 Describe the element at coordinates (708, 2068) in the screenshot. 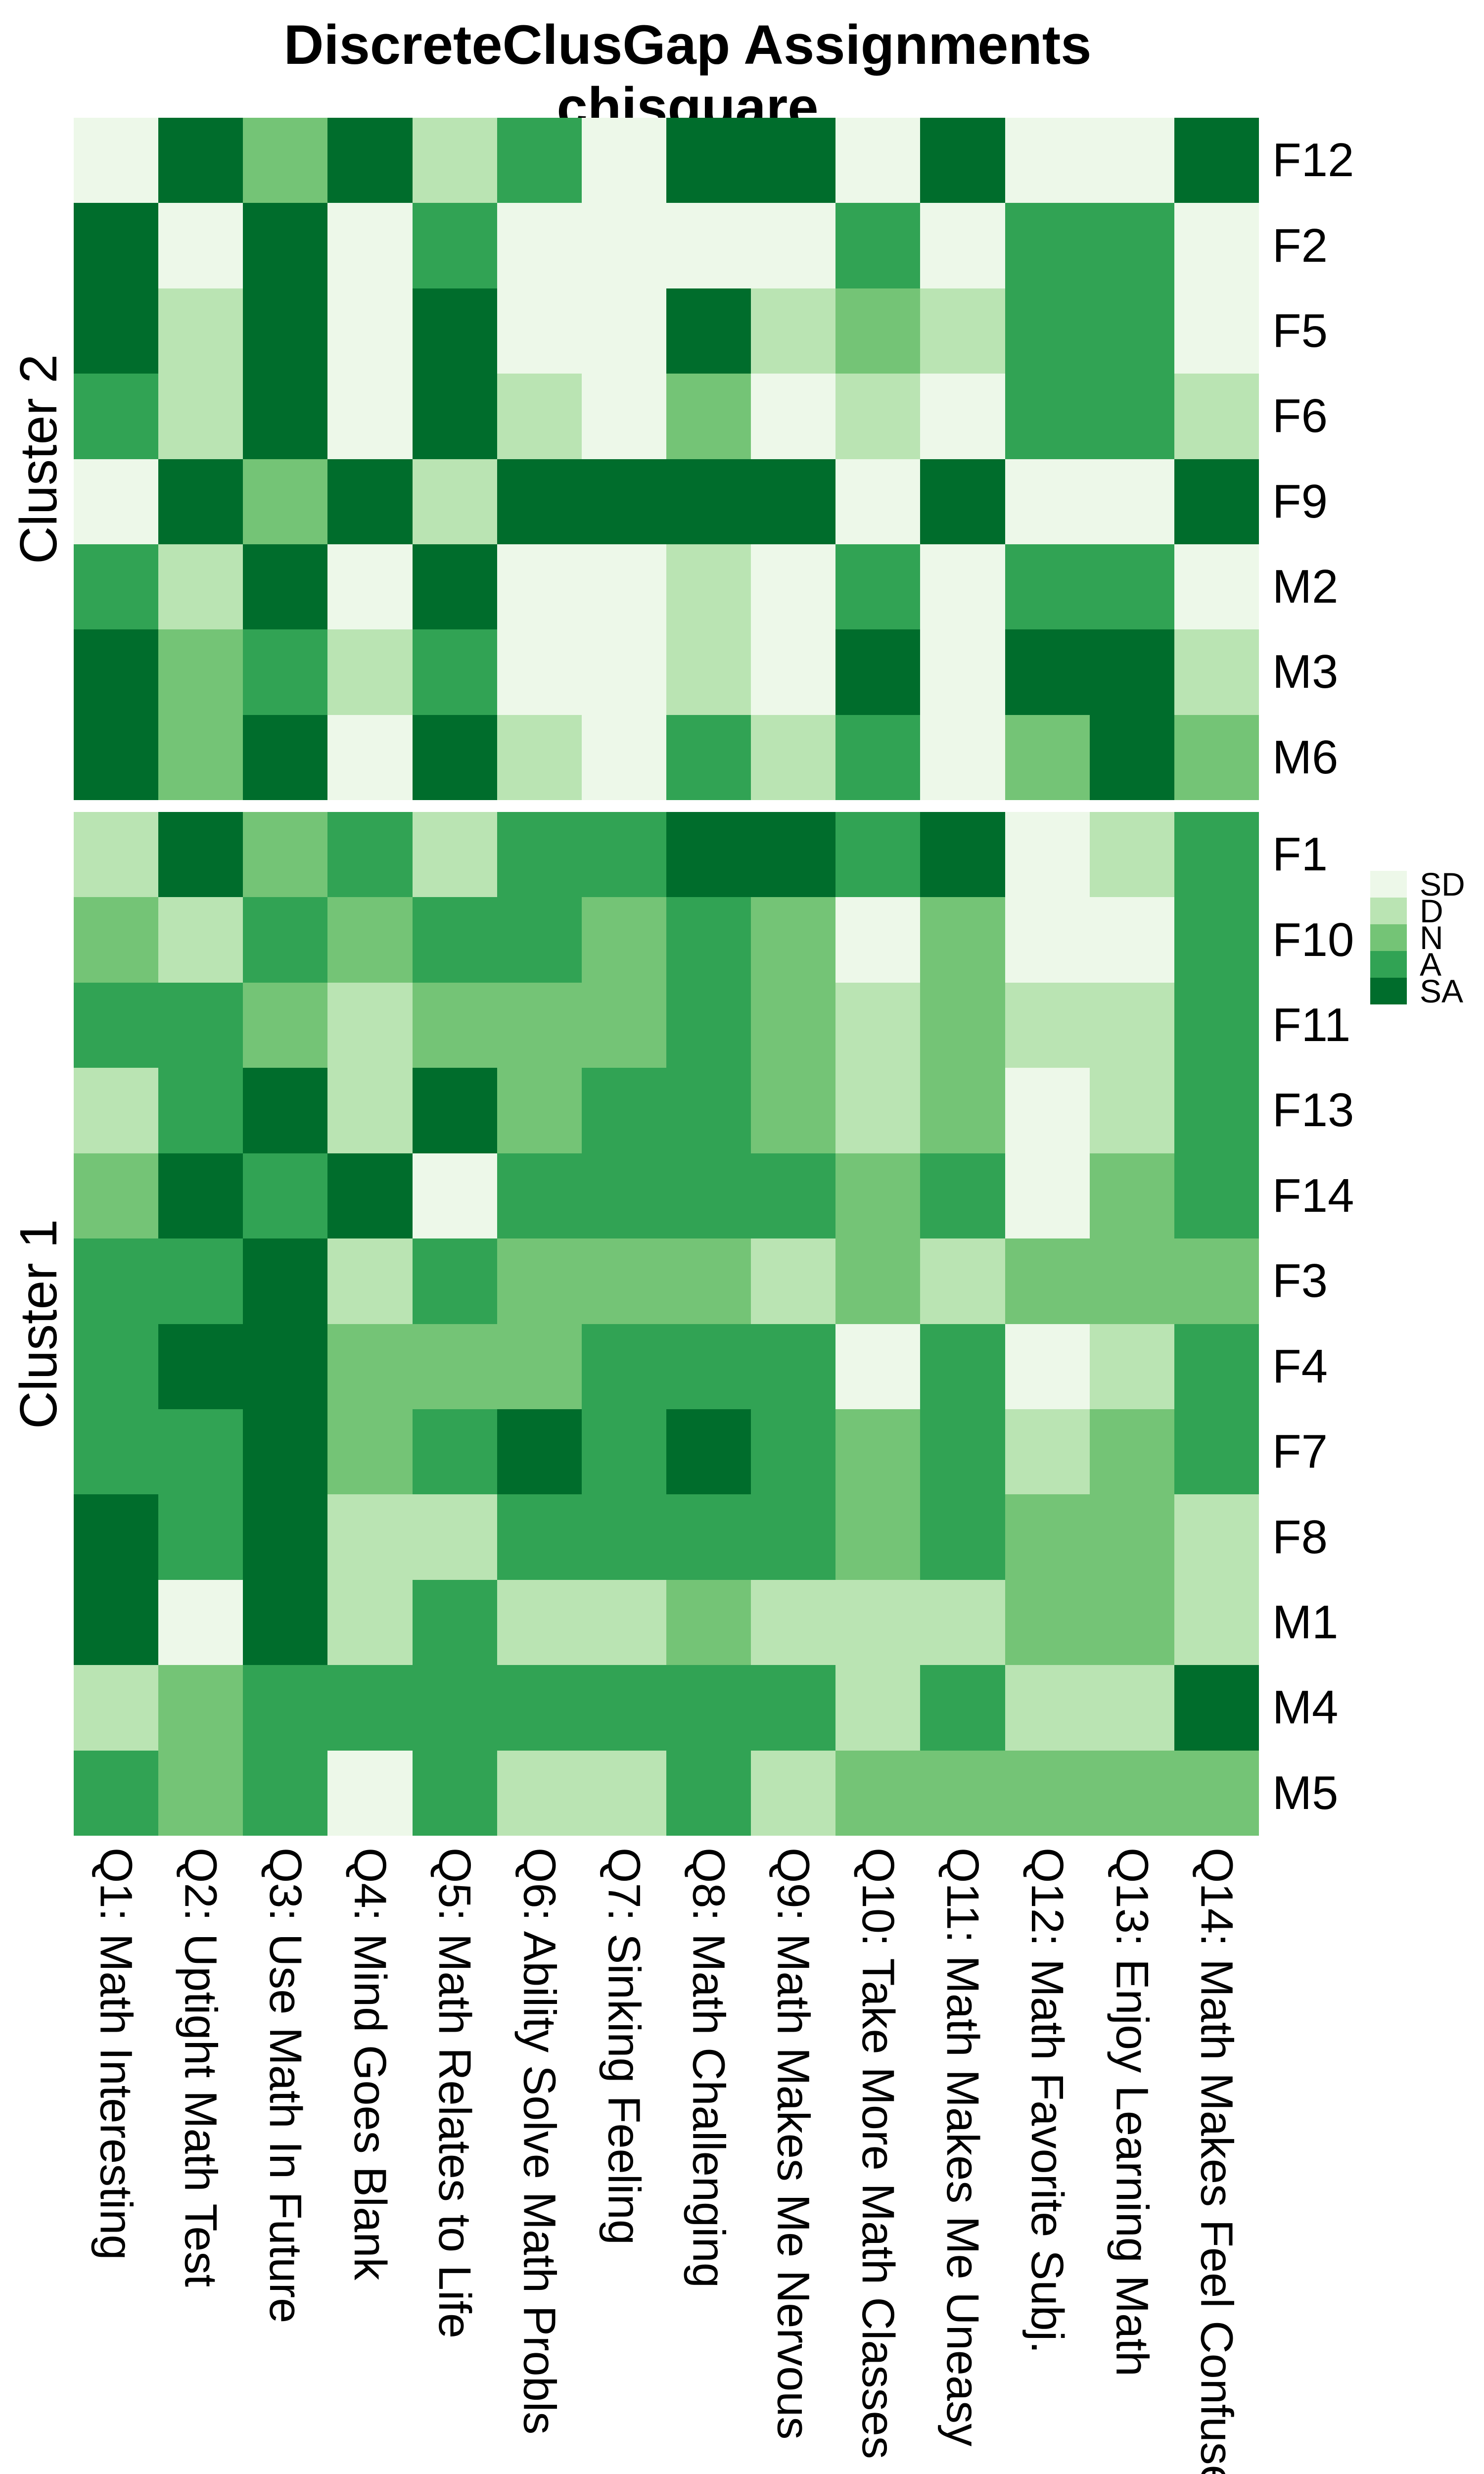

I see `x-axis-label: Q8: Math Challenging` at that location.